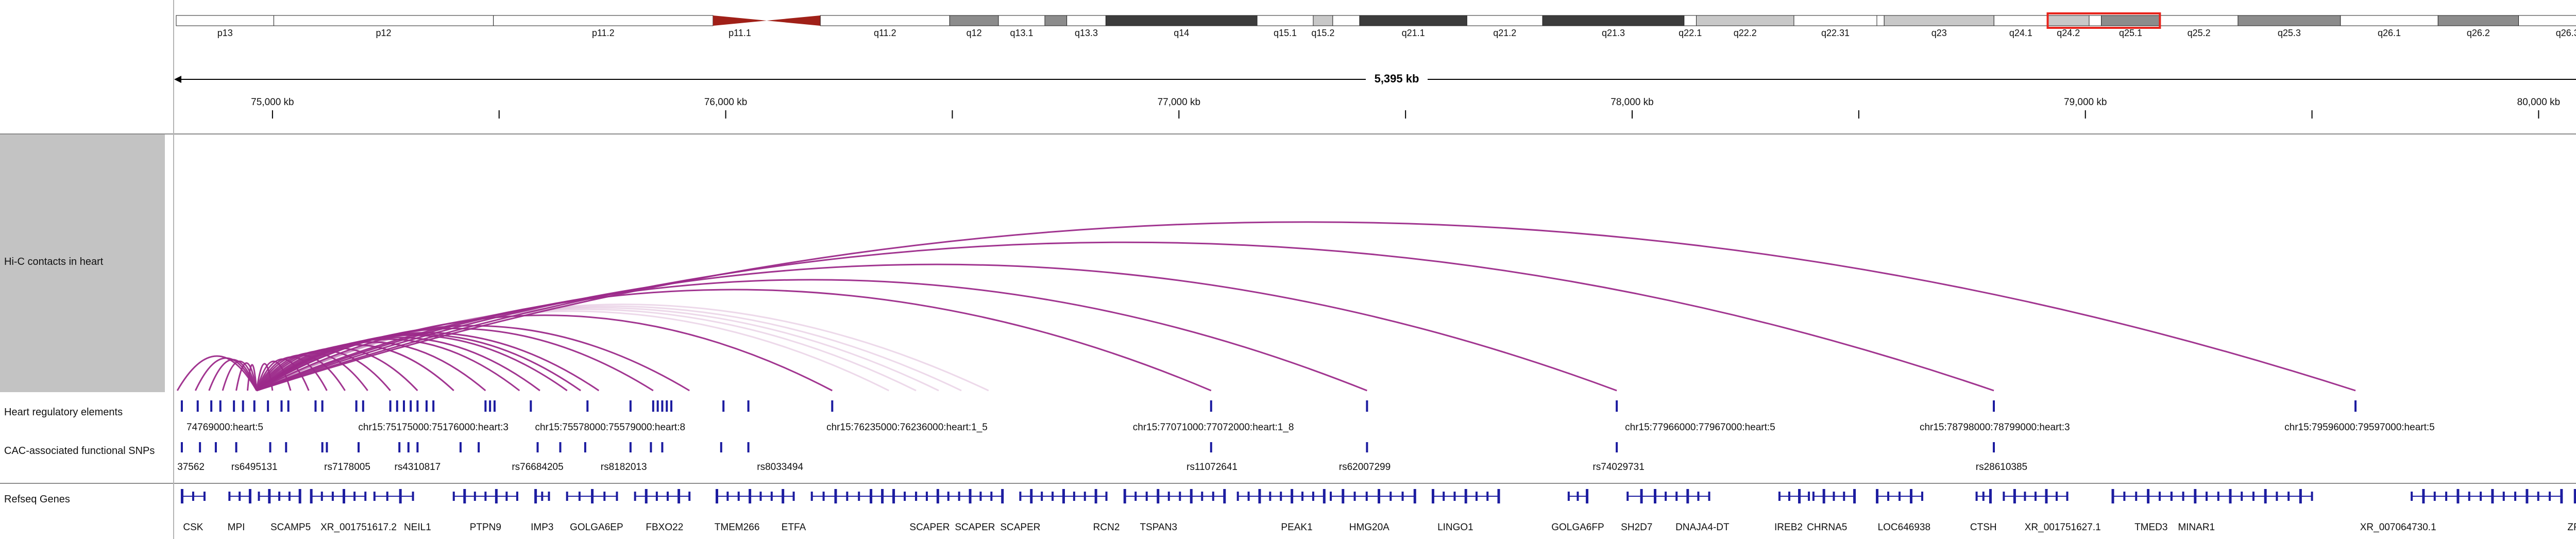 This screenshot has height=539, width=2576. Describe the element at coordinates (2389, 20) in the screenshot. I see `band-q26.1` at that location.